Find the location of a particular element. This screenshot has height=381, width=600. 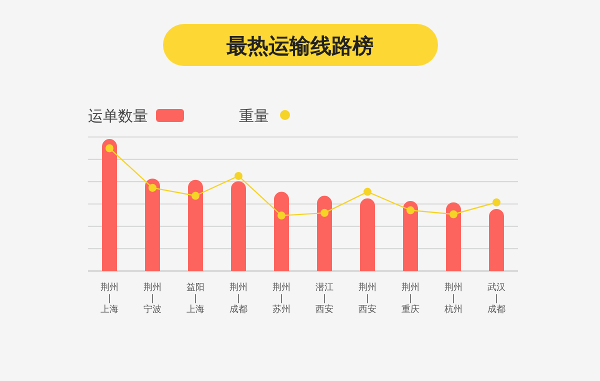

x-tick-label: 益阳 | 上海 is located at coordinates (195, 298).